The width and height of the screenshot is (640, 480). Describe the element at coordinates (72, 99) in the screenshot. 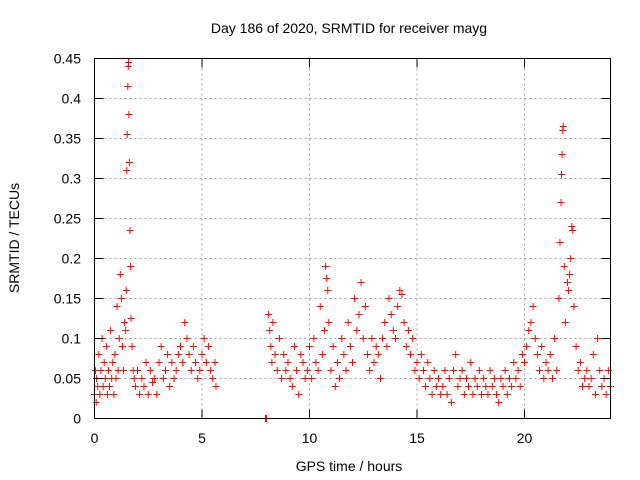

I see `y-tick-label: 0.4` at that location.